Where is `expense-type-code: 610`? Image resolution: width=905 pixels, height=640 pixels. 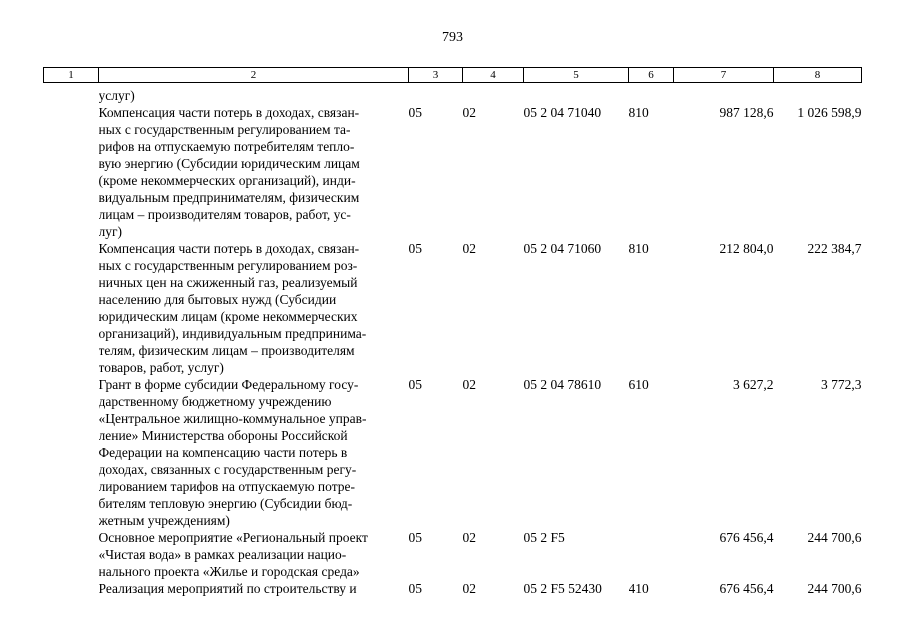 expense-type-code: 610 is located at coordinates (638, 384).